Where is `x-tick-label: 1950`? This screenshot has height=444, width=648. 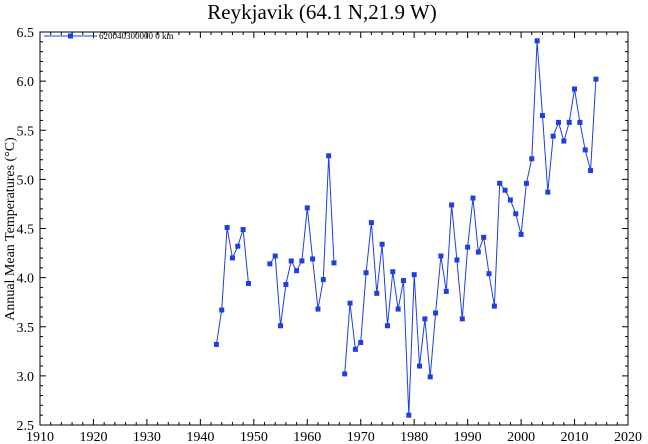
x-tick-label: 1950 is located at coordinates (254, 437).